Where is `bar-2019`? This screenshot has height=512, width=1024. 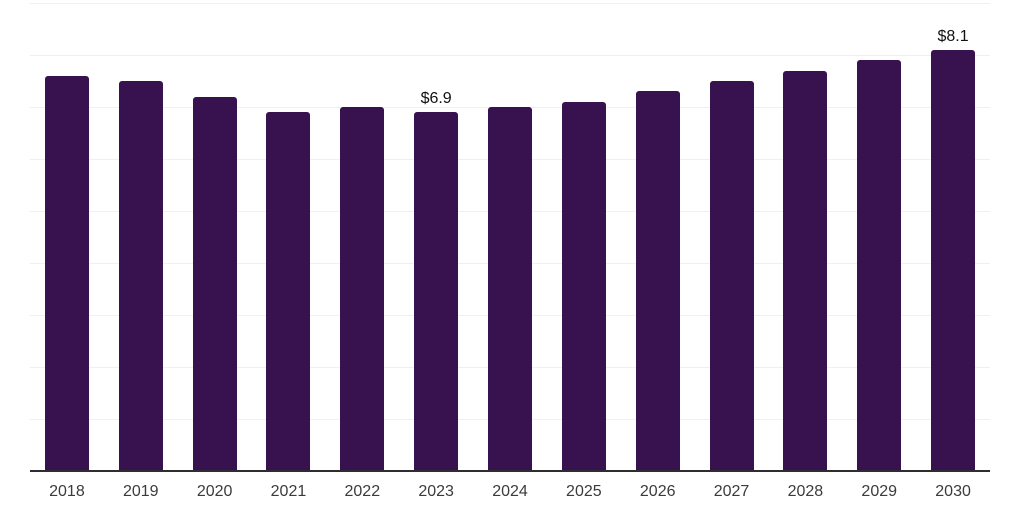 bar-2019 is located at coordinates (140, 276).